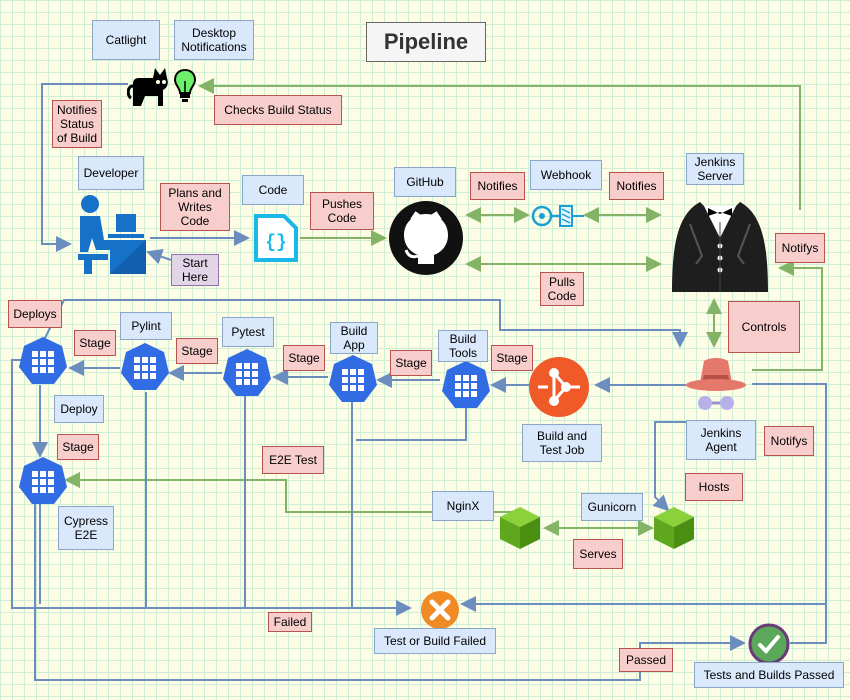  Describe the element at coordinates (557, 216) in the screenshot. I see `webhook-icon` at that location.